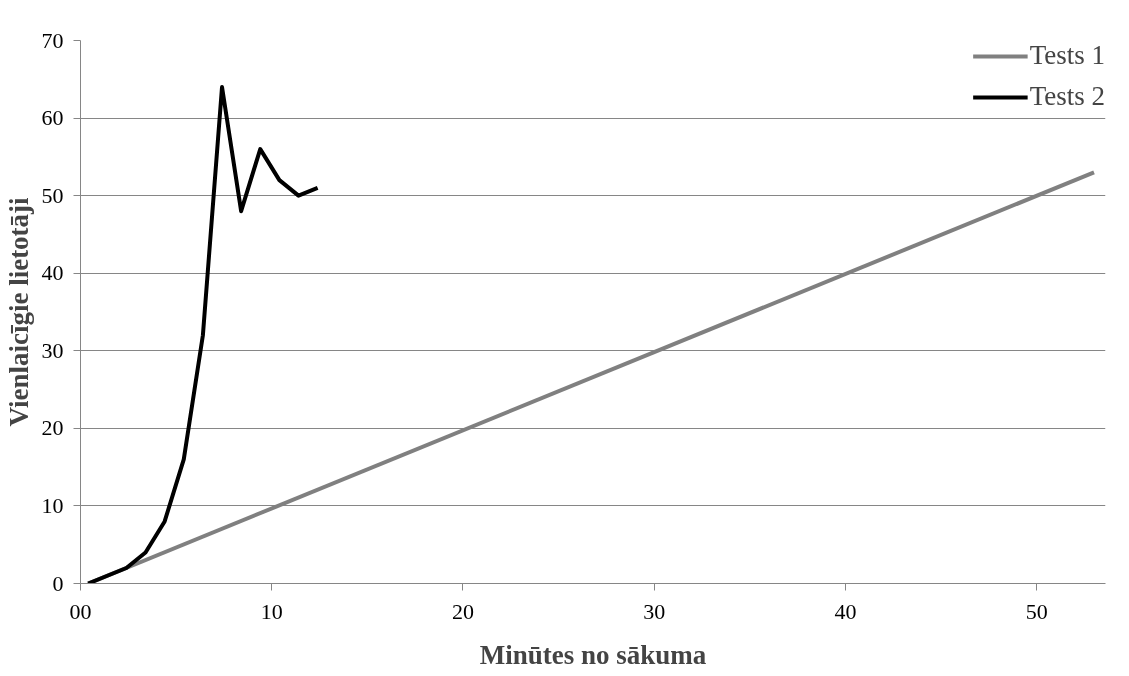 This screenshot has width=1129, height=676. Describe the element at coordinates (1036, 611) in the screenshot. I see `x-tick-label: 50` at that location.